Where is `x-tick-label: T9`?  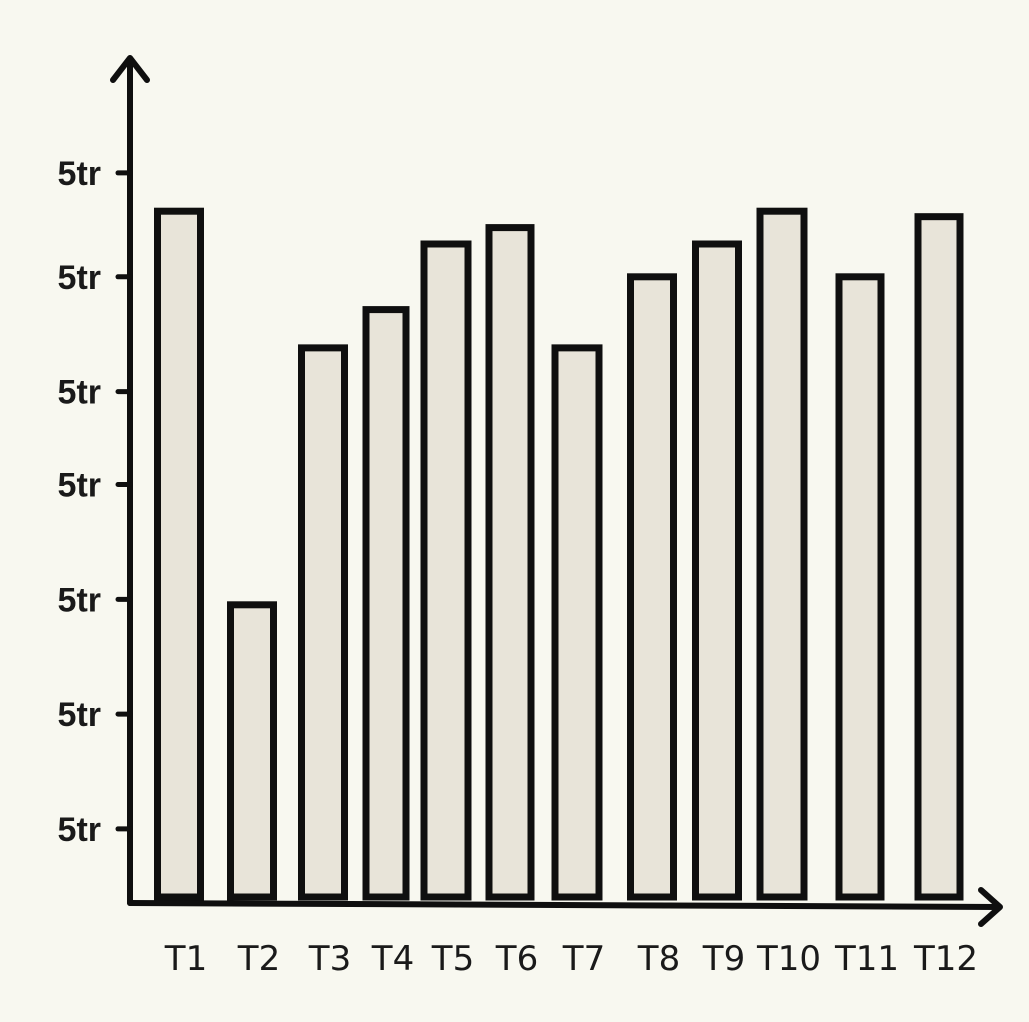 x-tick-label: T9 is located at coordinates (723, 959).